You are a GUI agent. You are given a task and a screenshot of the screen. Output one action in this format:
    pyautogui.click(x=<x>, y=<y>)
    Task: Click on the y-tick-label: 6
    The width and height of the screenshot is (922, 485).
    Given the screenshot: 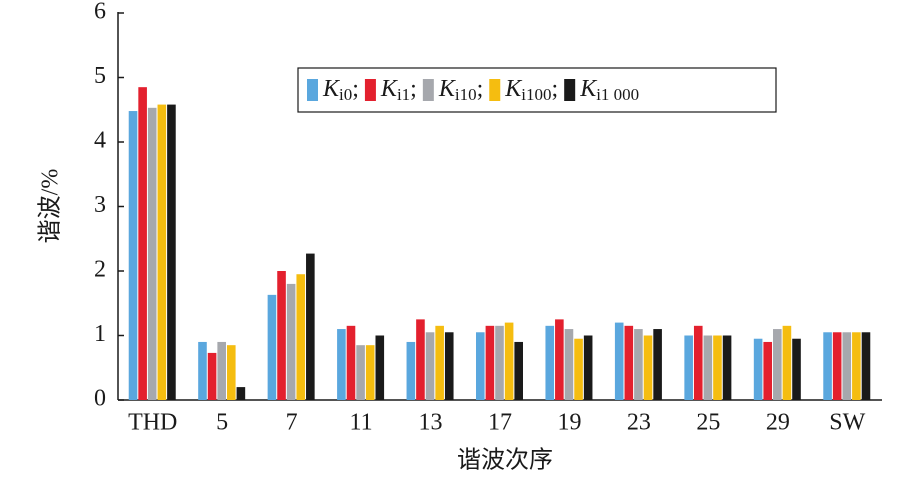 What is the action you would take?
    pyautogui.click(x=100, y=12)
    